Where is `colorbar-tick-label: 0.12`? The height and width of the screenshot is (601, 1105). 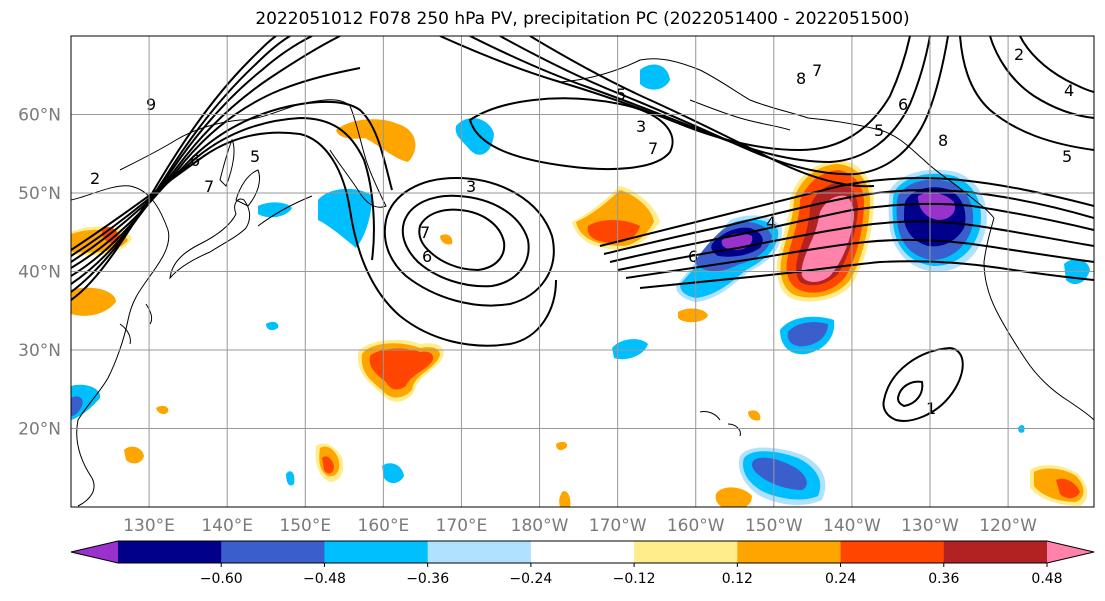
colorbar-tick-label: 0.12 is located at coordinates (737, 579).